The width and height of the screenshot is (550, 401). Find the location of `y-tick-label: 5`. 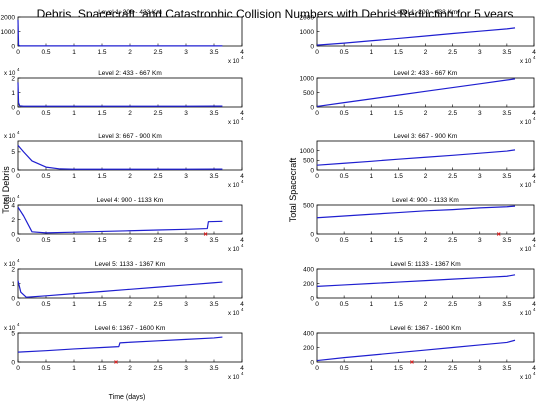

y-tick-label: 5 is located at coordinates (13, 152).